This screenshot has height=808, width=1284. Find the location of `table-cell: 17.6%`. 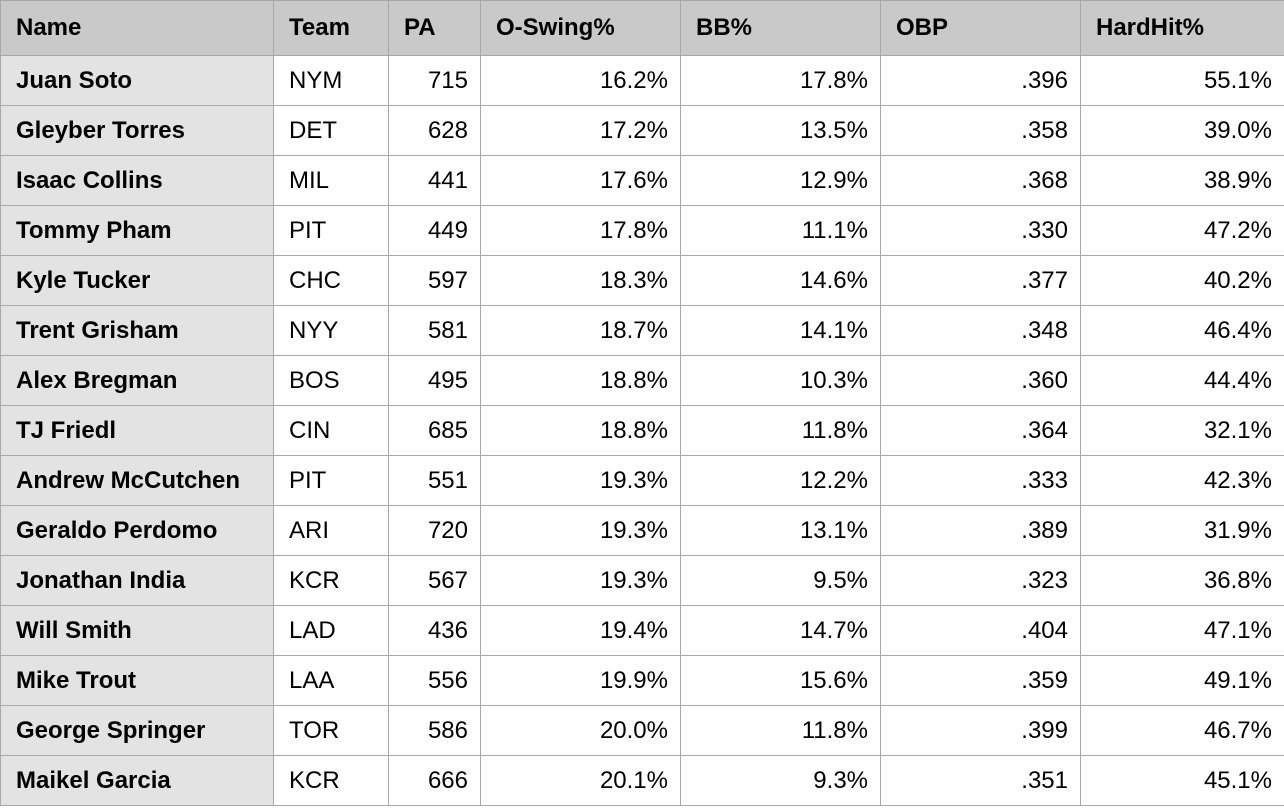

table-cell: 17.6% is located at coordinates (580, 180).